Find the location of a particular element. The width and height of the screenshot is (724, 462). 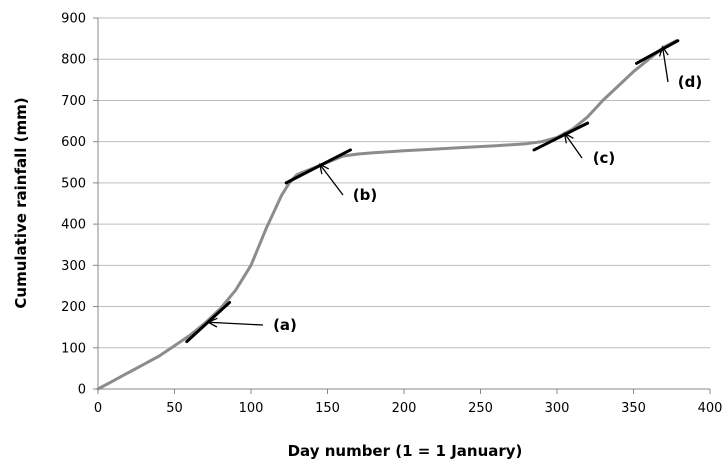

y-tick-label: 0 is located at coordinates (82, 390).